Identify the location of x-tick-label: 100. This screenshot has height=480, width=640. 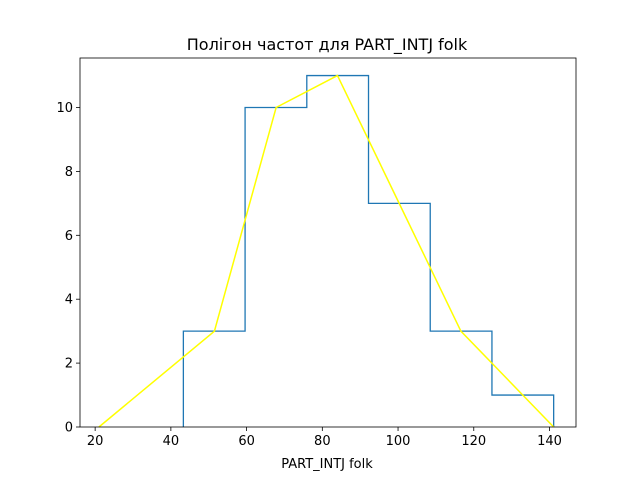
(398, 441).